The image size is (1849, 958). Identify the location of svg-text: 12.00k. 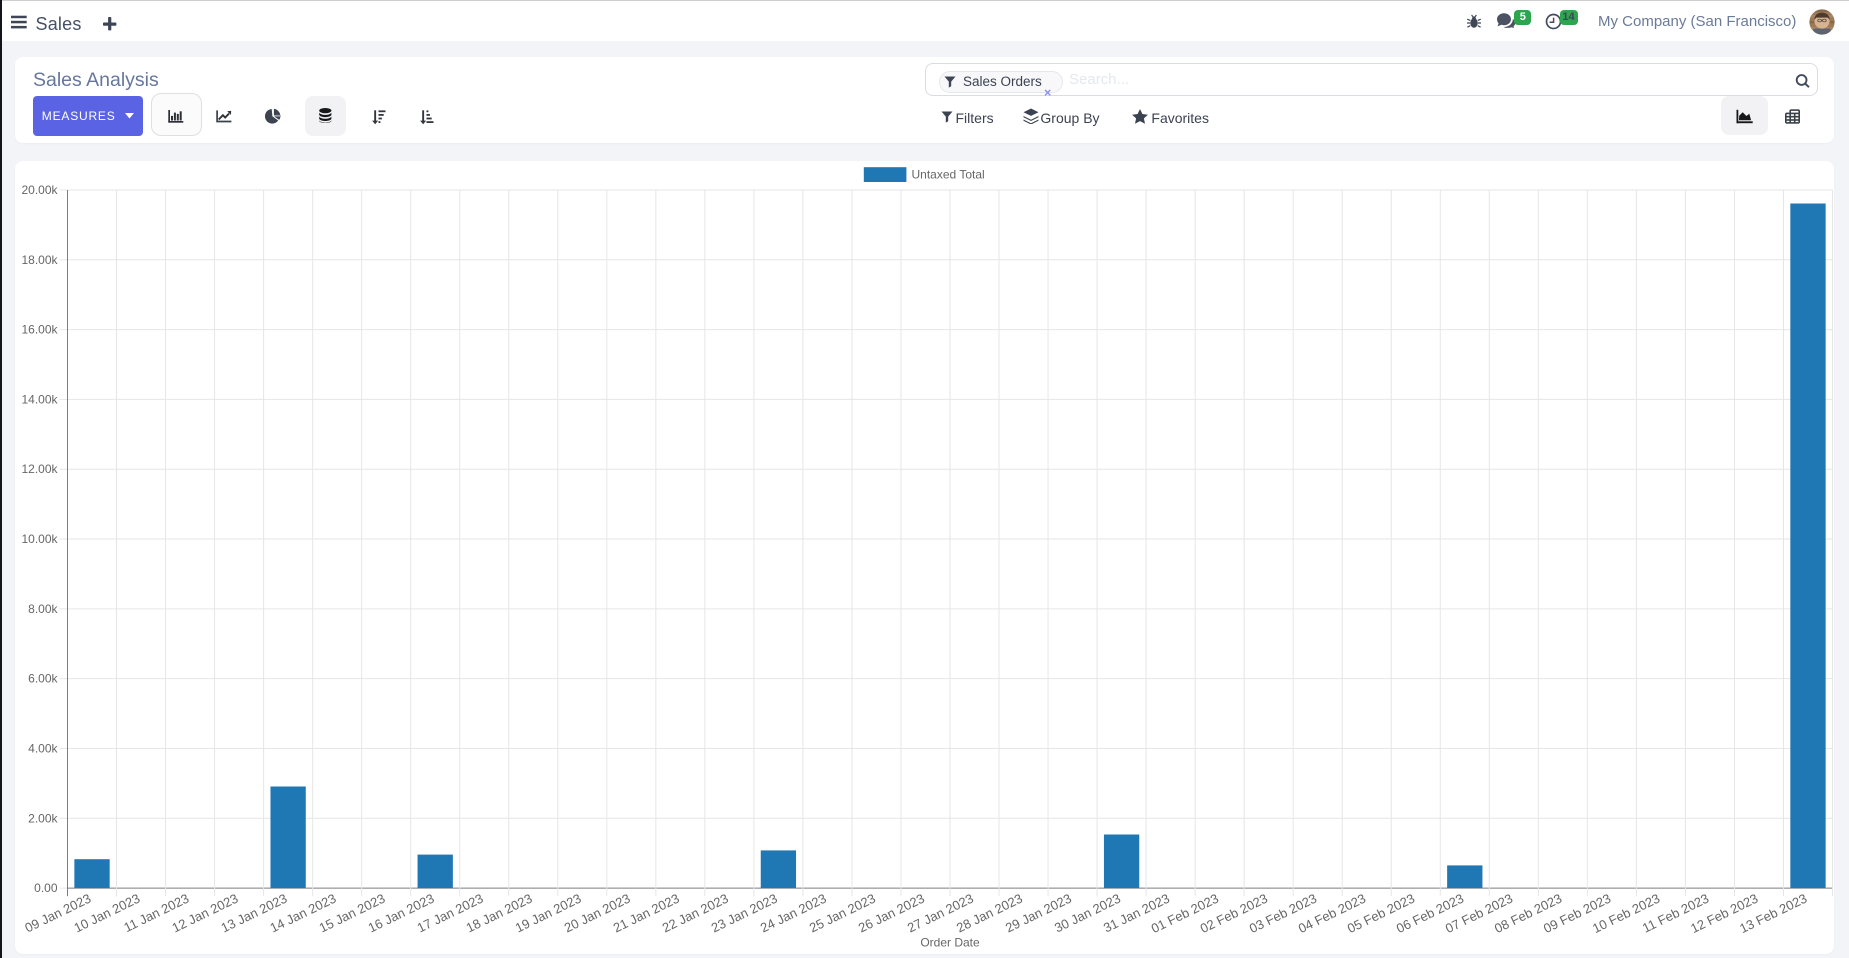
(39, 469).